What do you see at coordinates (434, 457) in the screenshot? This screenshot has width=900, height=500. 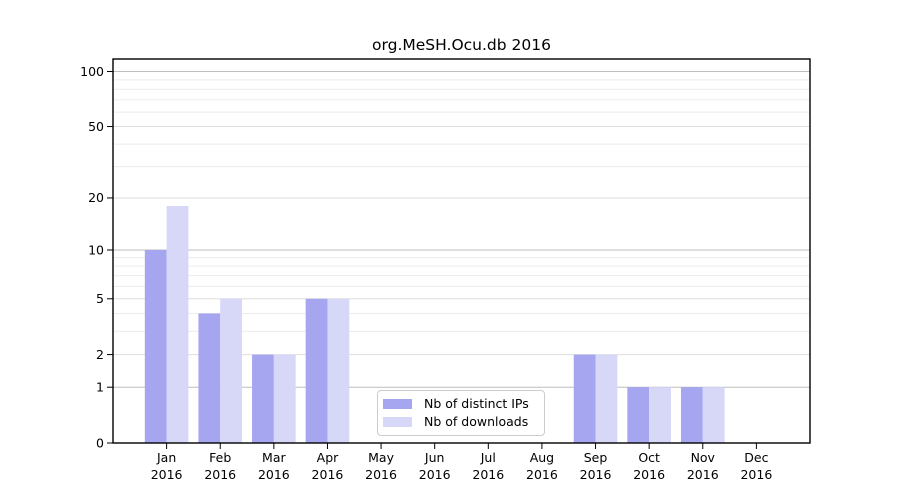 I see `x-tick-label-month-jun: Jun` at bounding box center [434, 457].